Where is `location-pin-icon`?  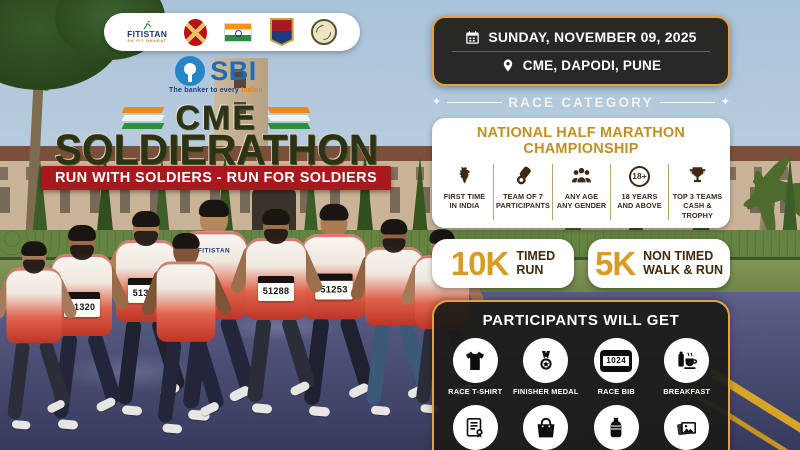
location-pin-icon is located at coordinates (508, 65).